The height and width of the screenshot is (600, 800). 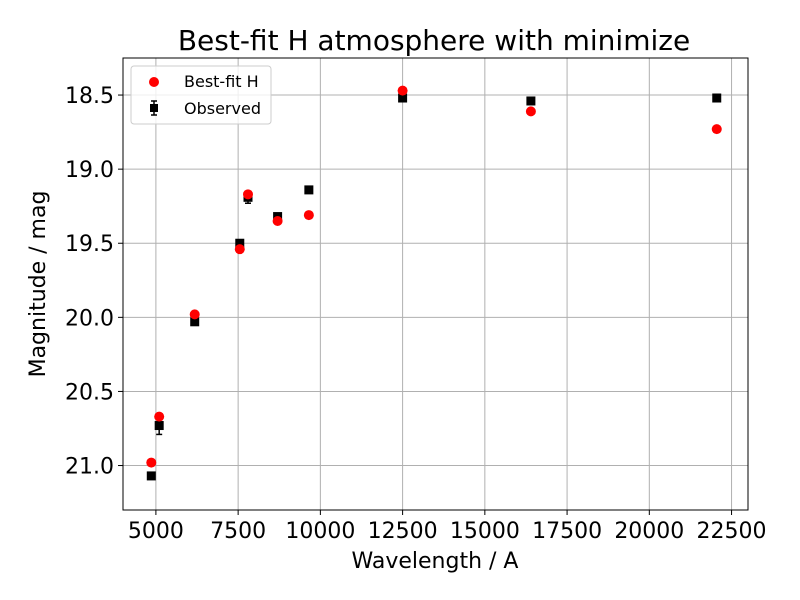 I want to click on y-tick-label: 18.5, so click(x=89, y=96).